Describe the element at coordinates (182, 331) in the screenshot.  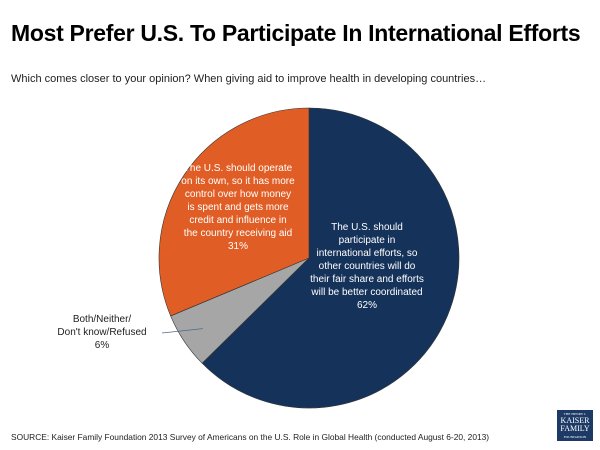
I see `leader-line` at that location.